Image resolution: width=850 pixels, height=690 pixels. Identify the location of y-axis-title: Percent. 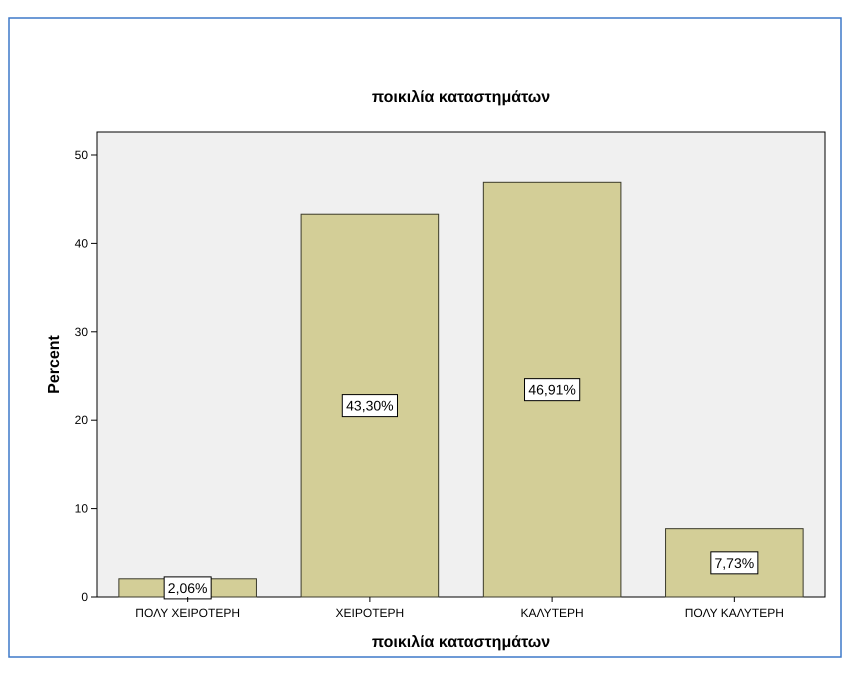
(54, 364).